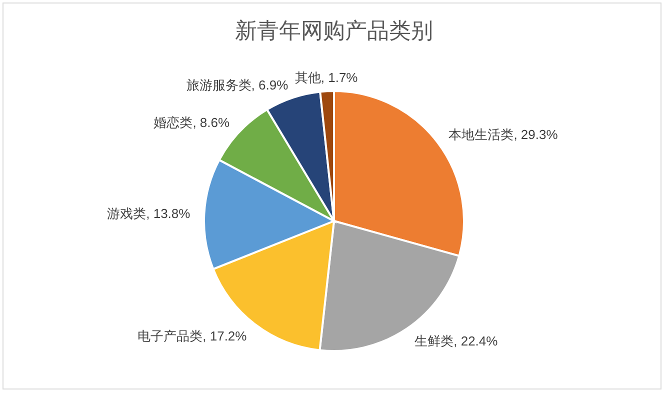 This screenshot has height=398, width=668. I want to click on chart-title: 新青年网购产品类别, so click(334, 30).